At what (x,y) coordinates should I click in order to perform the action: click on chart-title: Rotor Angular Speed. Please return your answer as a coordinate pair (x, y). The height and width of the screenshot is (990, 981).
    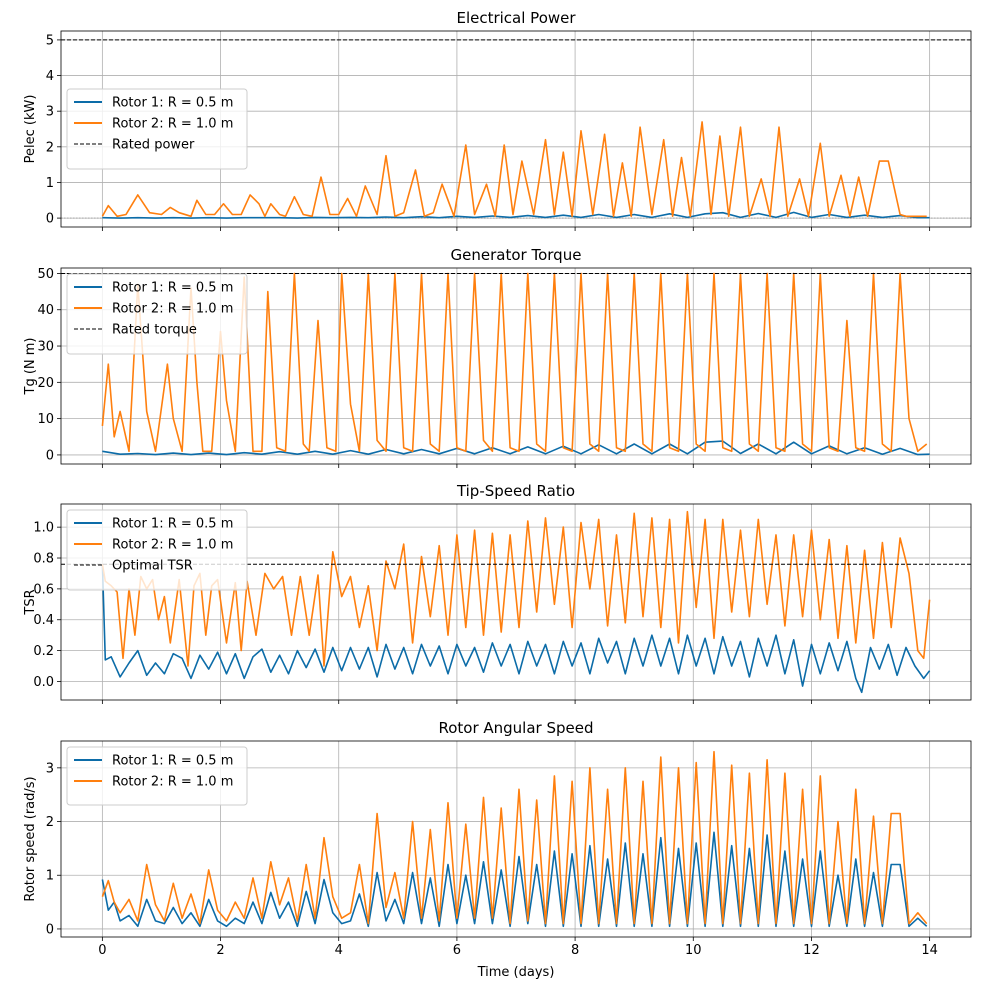
    Looking at the image, I should click on (515, 728).